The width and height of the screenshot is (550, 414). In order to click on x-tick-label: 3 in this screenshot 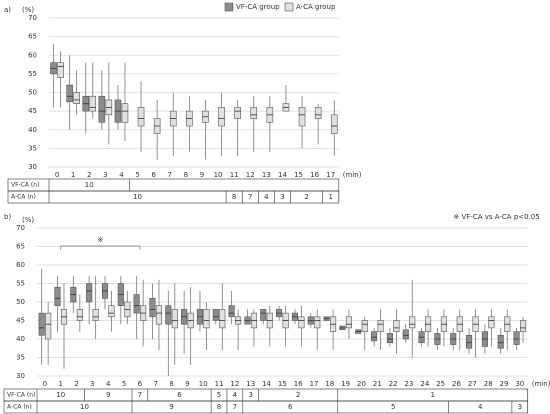, I will do `click(92, 384)`.